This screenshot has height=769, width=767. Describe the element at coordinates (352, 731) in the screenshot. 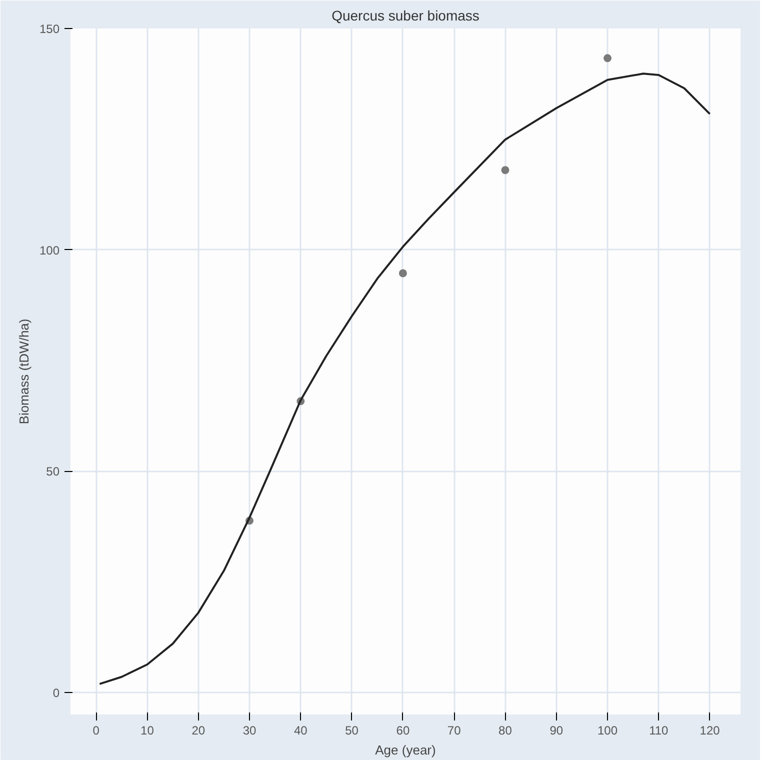

I see `x-tick-label: 50` at that location.